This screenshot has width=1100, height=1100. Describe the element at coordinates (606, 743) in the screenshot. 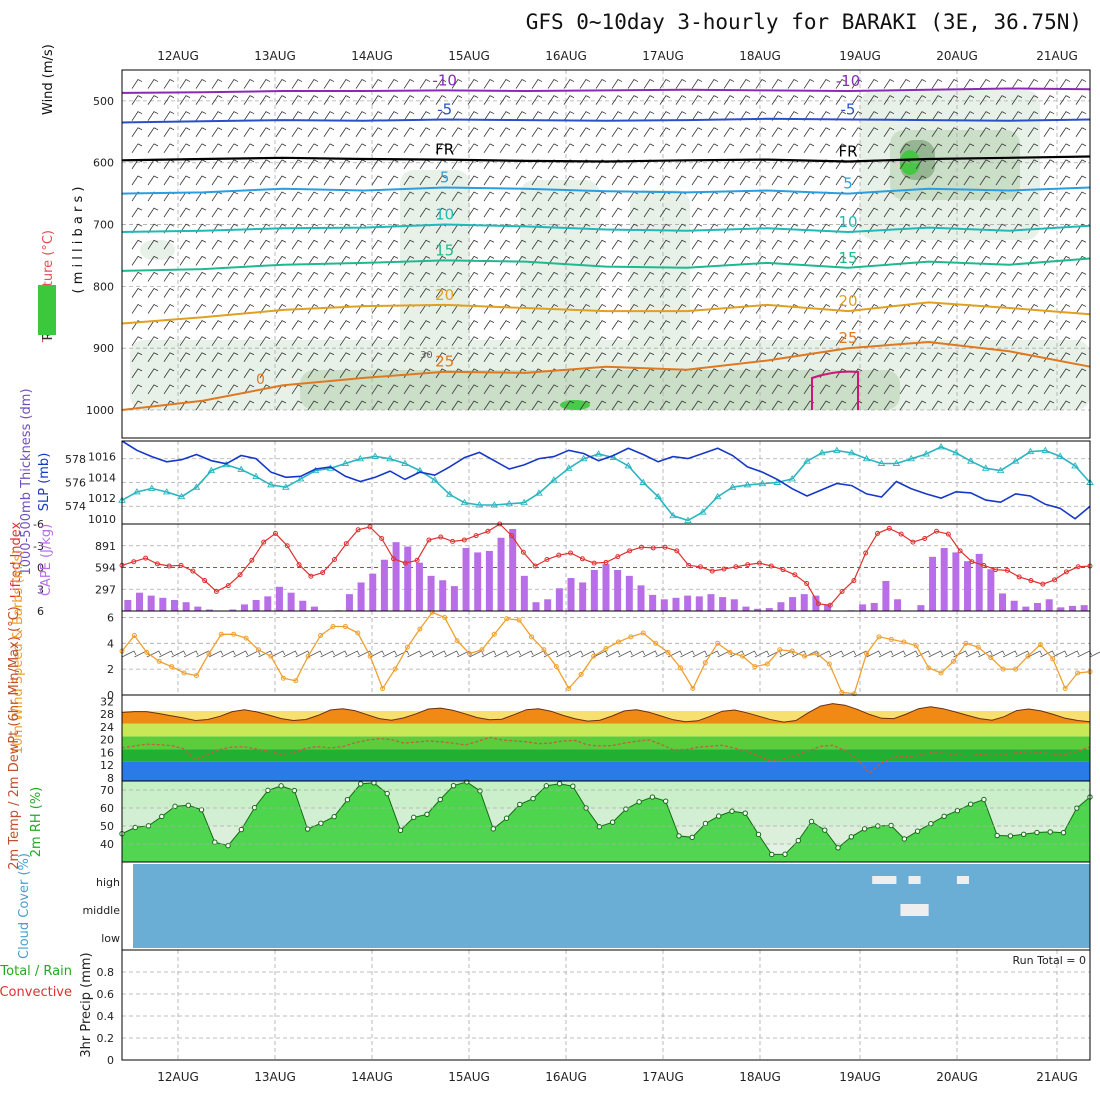

I see `temp-color-band` at that location.